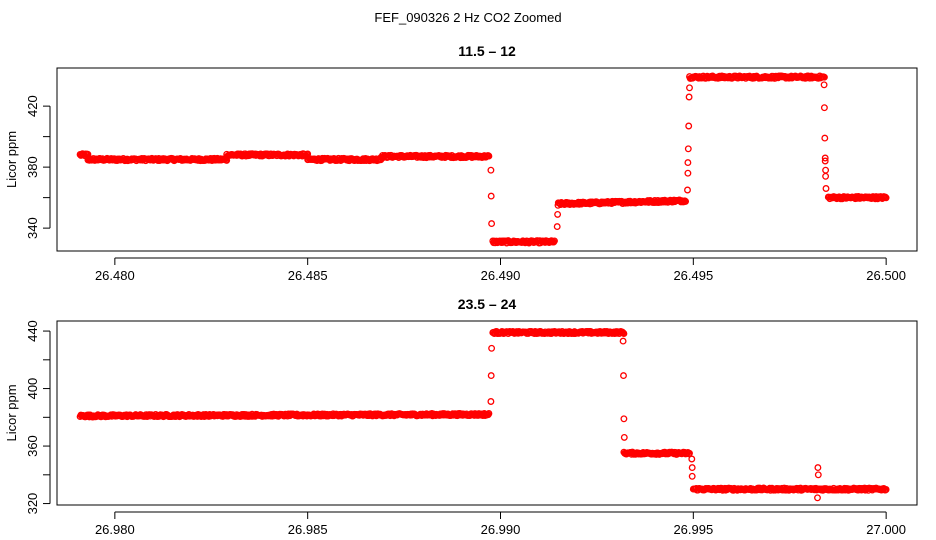 This screenshot has width=936, height=540. Describe the element at coordinates (32, 228) in the screenshot. I see `y-tick-label: 340` at that location.